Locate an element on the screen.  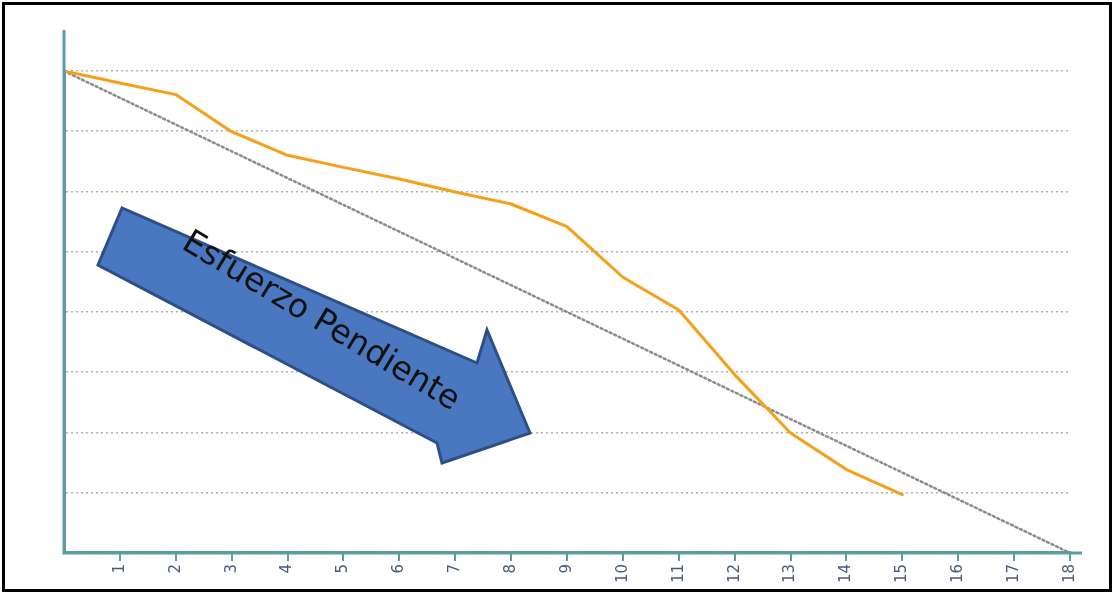
x-tick-label: 5 is located at coordinates (342, 568).